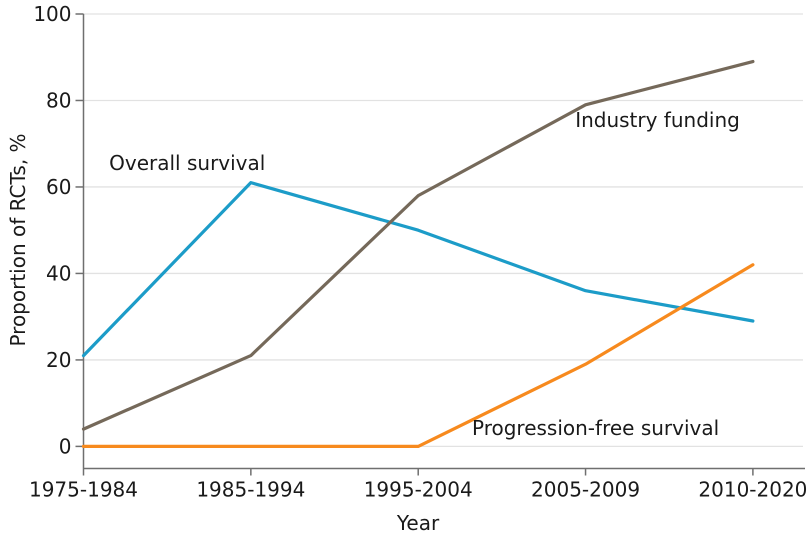 This screenshot has width=810, height=537. Describe the element at coordinates (418, 490) in the screenshot. I see `x-tick-label: 1995-2004` at that location.